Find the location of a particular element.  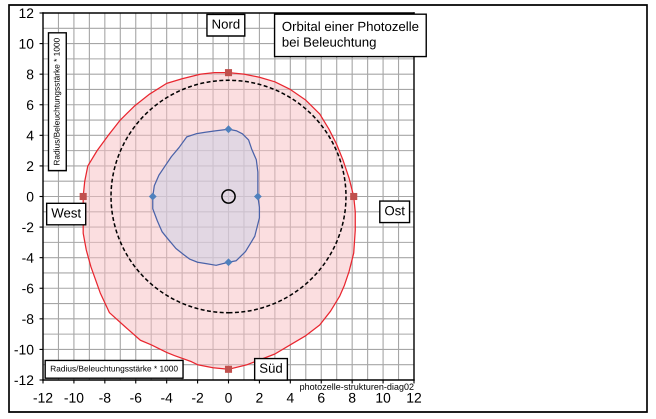

x-tick-label: -10 is located at coordinates (74, 397).